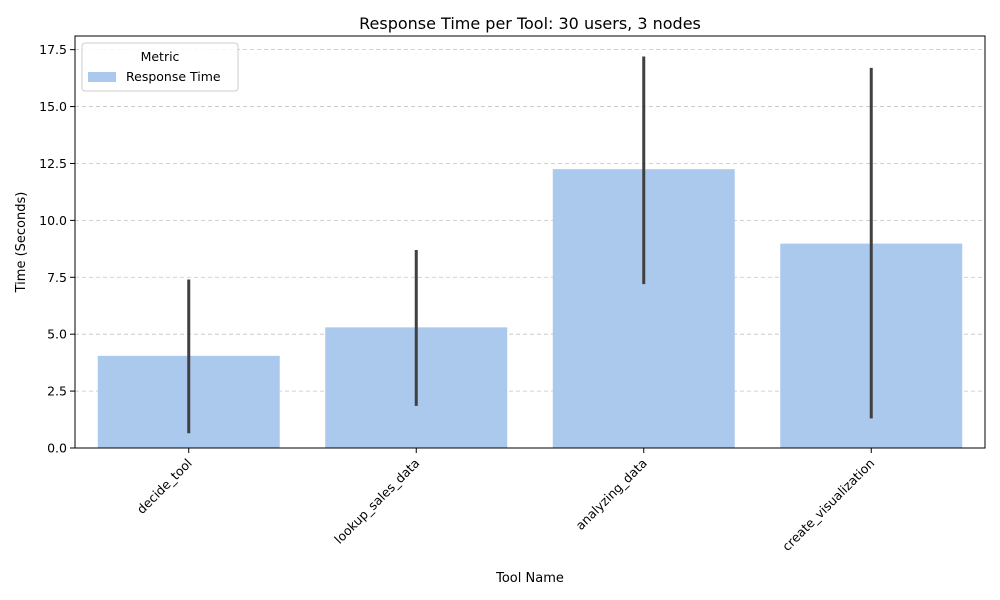 Image resolution: width=1000 pixels, height=600 pixels. Describe the element at coordinates (53, 220) in the screenshot. I see `y-tick-label: 10.0` at that location.